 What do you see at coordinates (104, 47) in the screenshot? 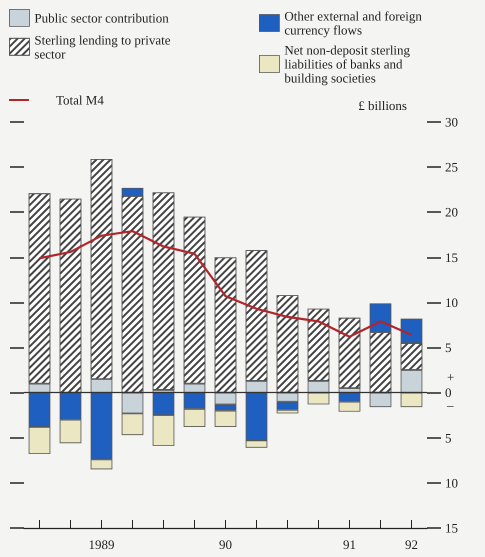
I see `legend-label: Sterling lending to private sector` at bounding box center [104, 47].